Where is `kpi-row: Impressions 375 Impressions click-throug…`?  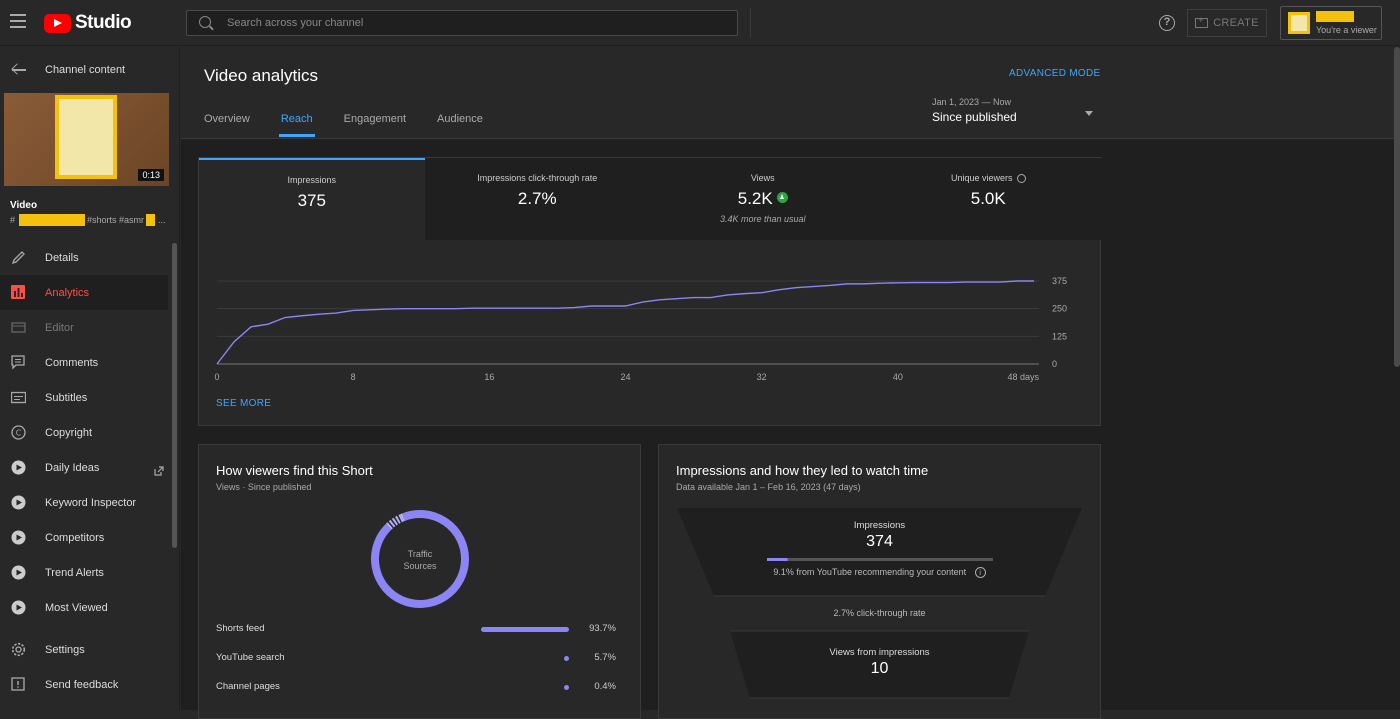
kpi-row: Impressions 375 Impressions click-throug… is located at coordinates (650, 199).